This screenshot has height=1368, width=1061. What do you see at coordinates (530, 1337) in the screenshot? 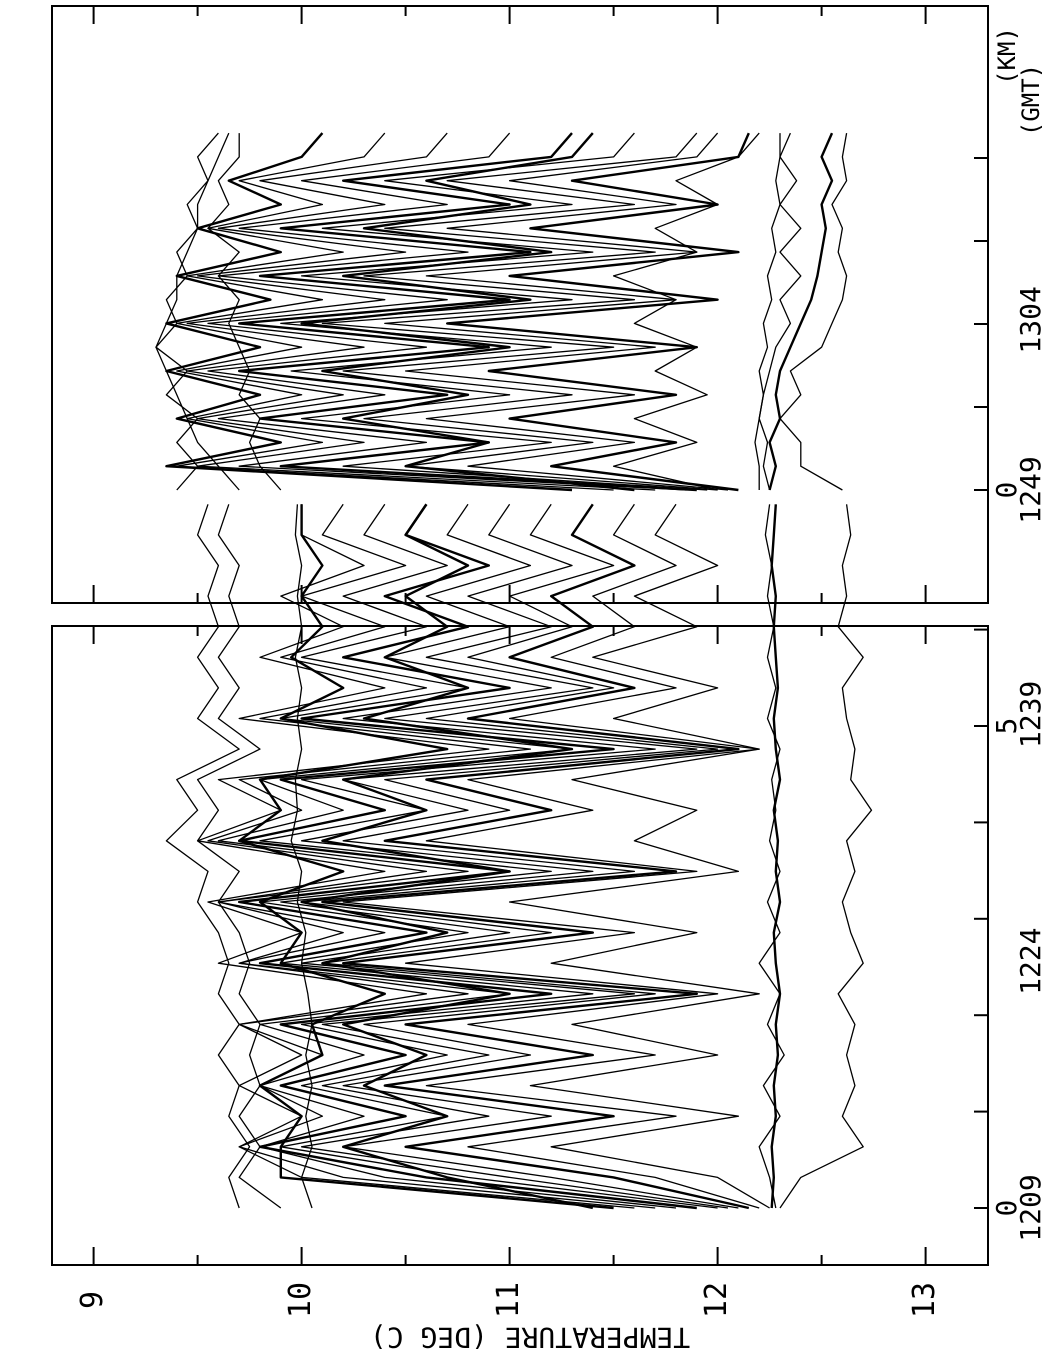
I see `temperature-axis-label: TEMPERATURE (DEG C)` at bounding box center [530, 1337].